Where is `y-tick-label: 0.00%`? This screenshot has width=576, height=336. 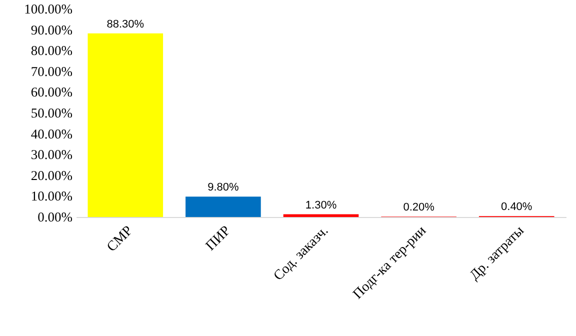
y-tick-label: 0.00% is located at coordinates (55, 217).